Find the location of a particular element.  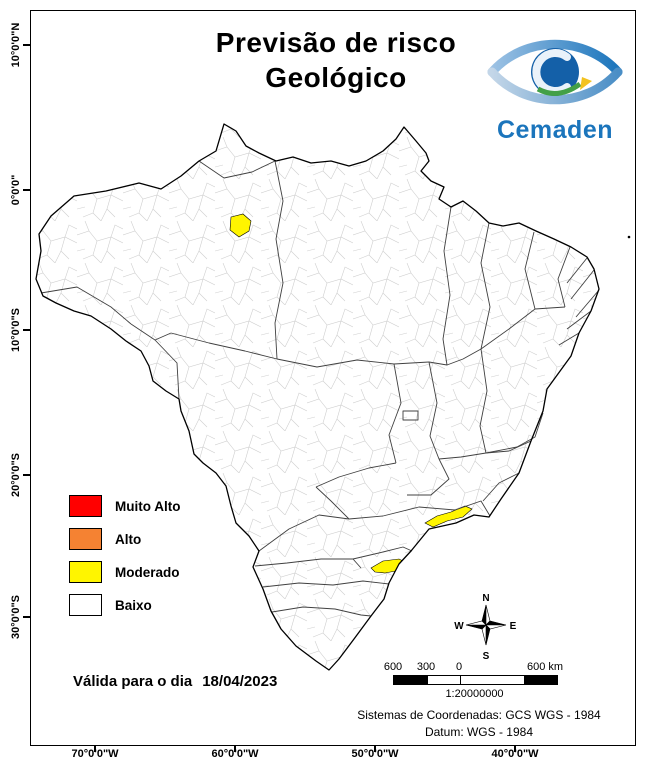

validity-note: Válida para o dia 18/04/2023 is located at coordinates (175, 681).